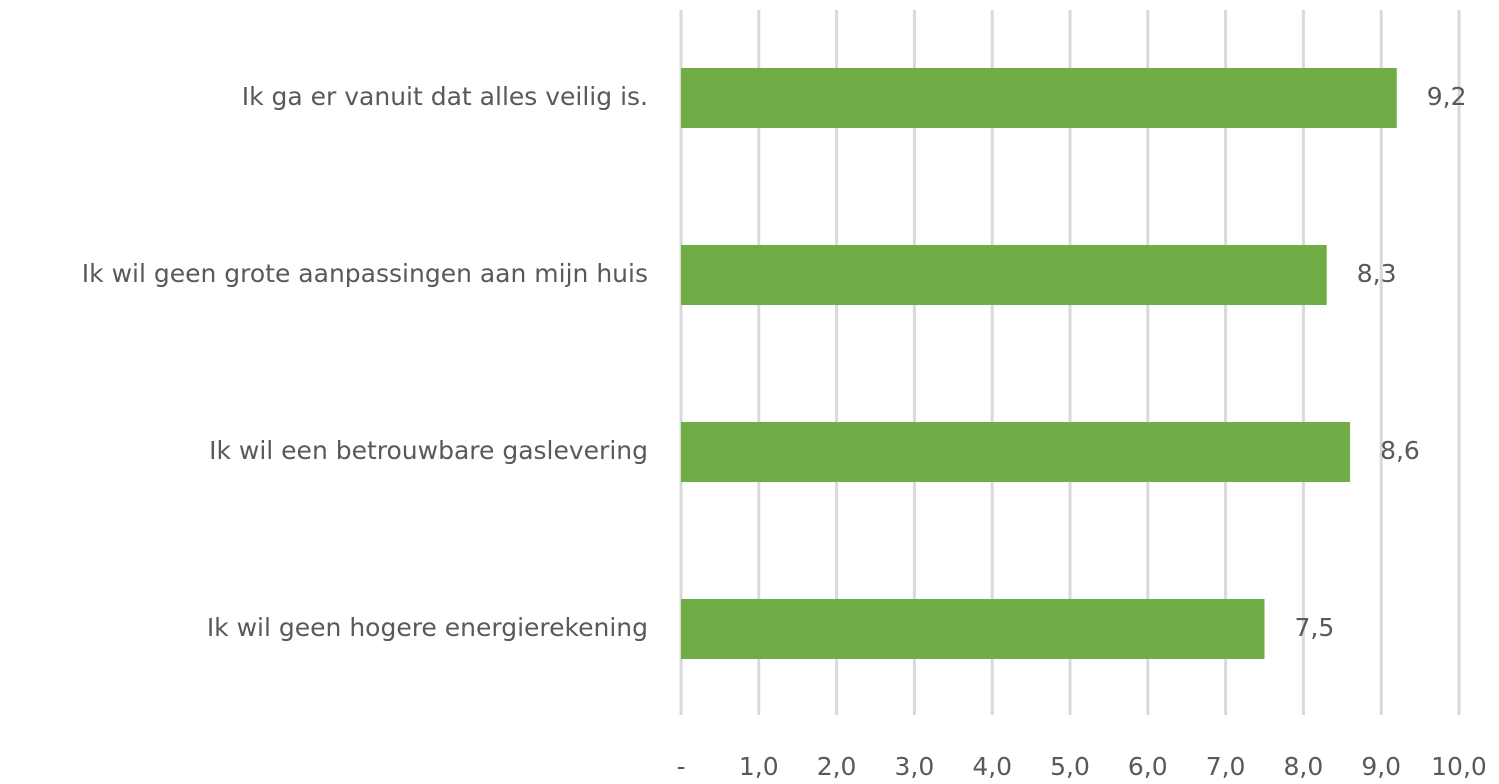  Describe the element at coordinates (1447, 96) in the screenshot. I see `value-label: 9,2` at that location.